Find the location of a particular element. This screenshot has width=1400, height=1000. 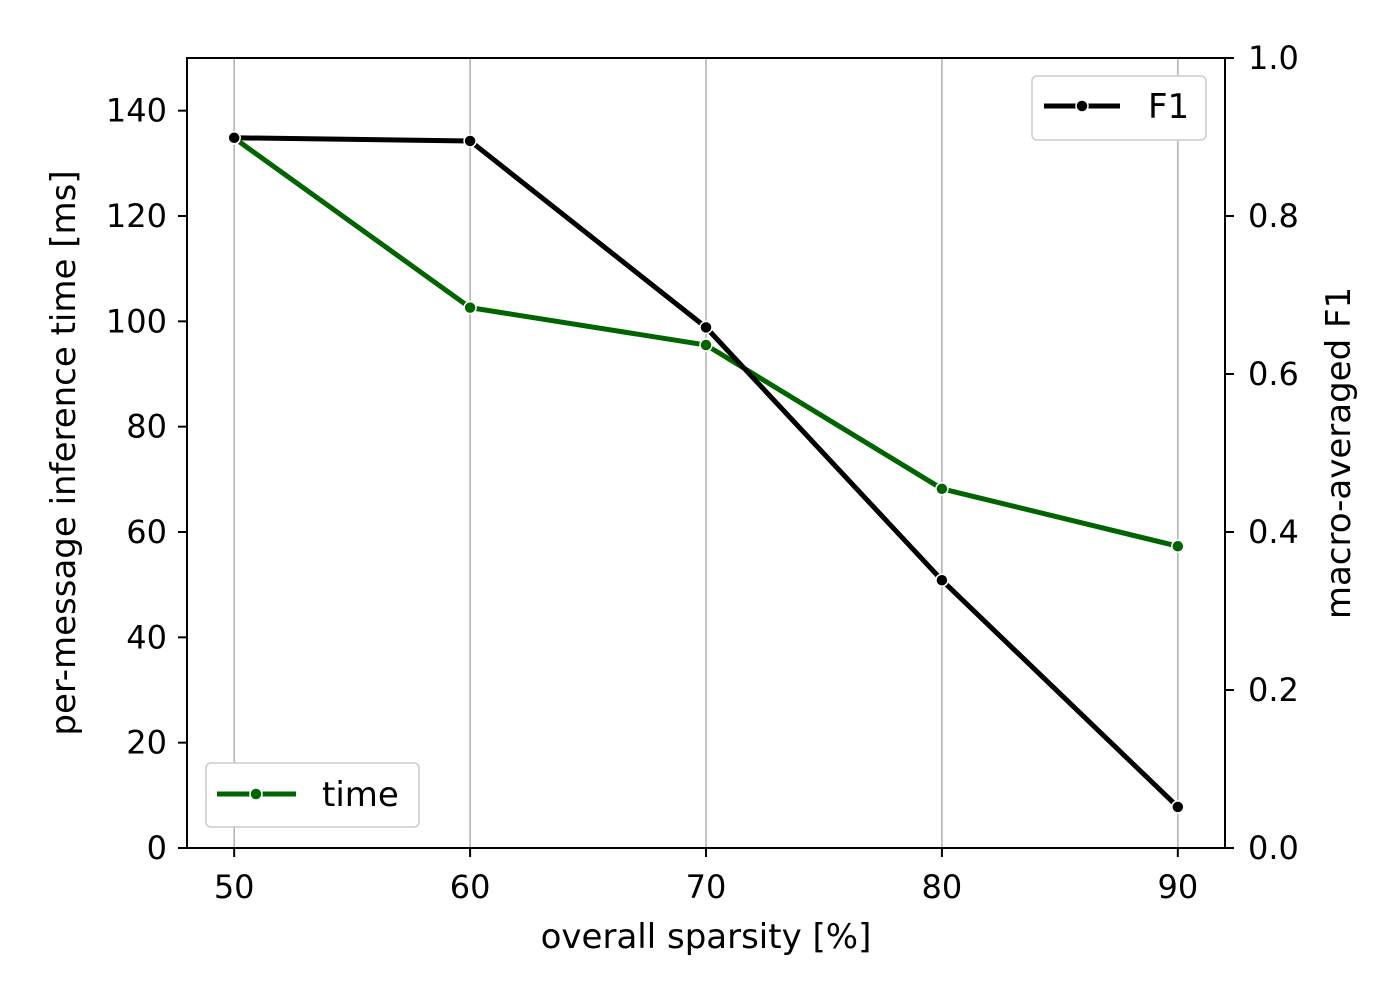

left-y-tick-label: 80 is located at coordinates (146, 427).